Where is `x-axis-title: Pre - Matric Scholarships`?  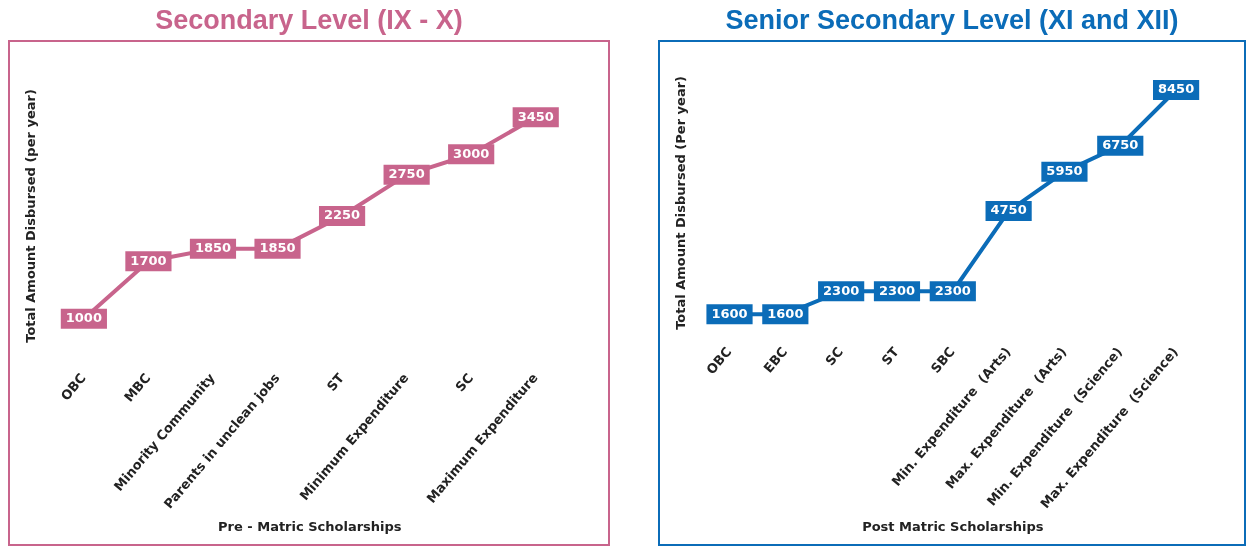
x-axis-title: Pre - Matric Scholarships is located at coordinates (309, 526).